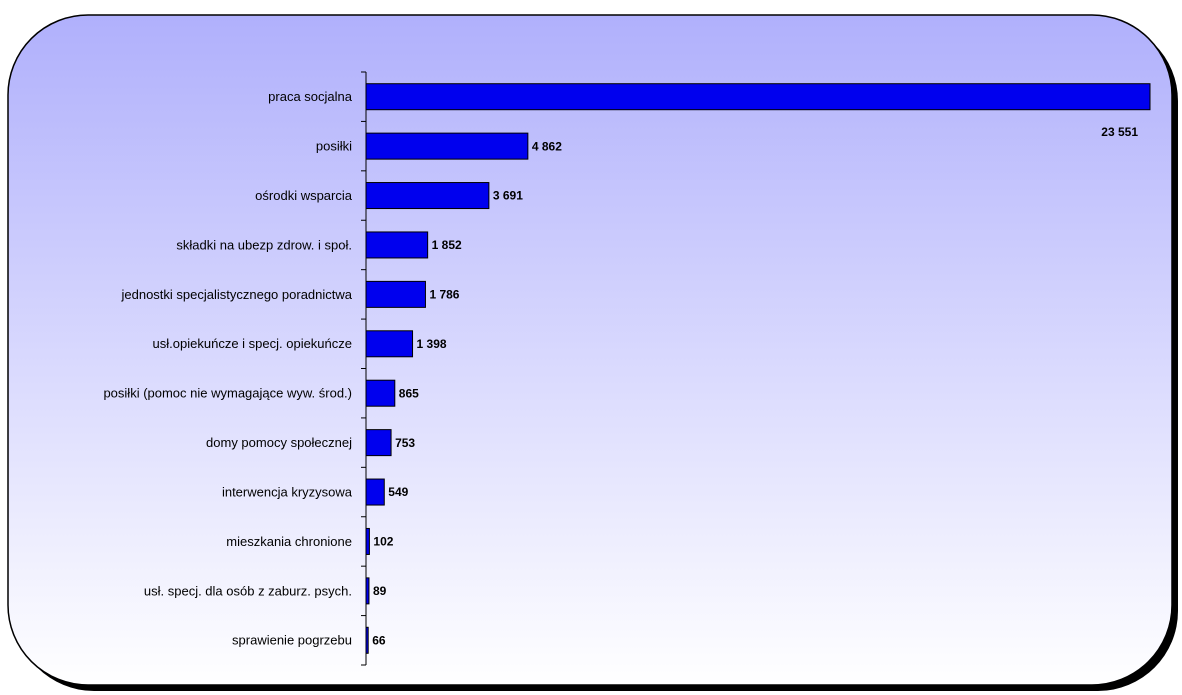 Image resolution: width=1182 pixels, height=695 pixels. I want to click on value-label: 3 691, so click(508, 196).